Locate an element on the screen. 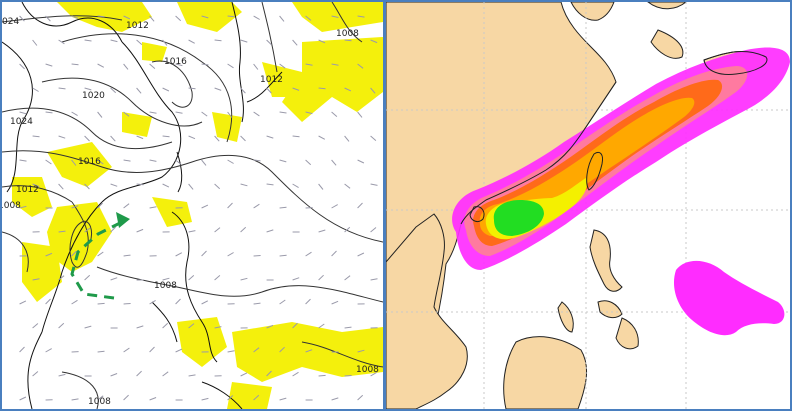 The width and height of the screenshot is (792, 411). isobar-label: 024 is located at coordinates (10, 22).